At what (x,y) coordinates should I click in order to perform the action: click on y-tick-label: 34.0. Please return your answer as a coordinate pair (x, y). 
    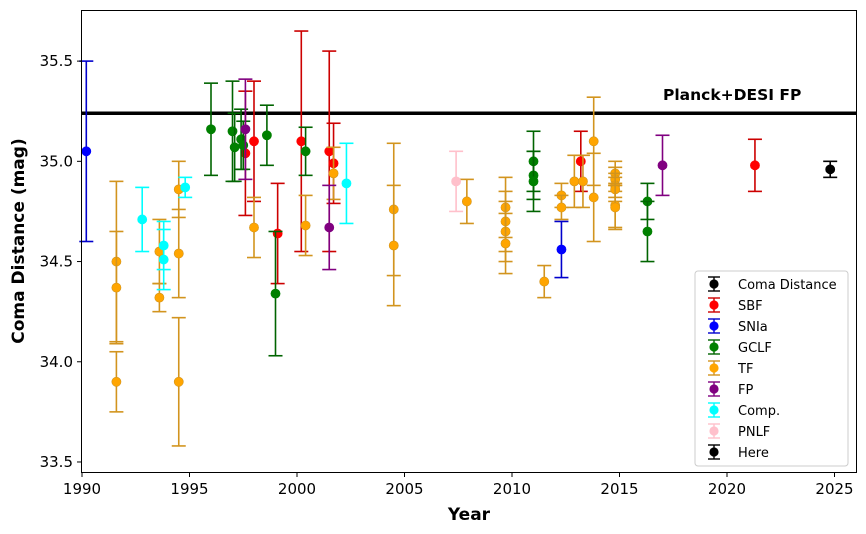
    Looking at the image, I should click on (56, 362).